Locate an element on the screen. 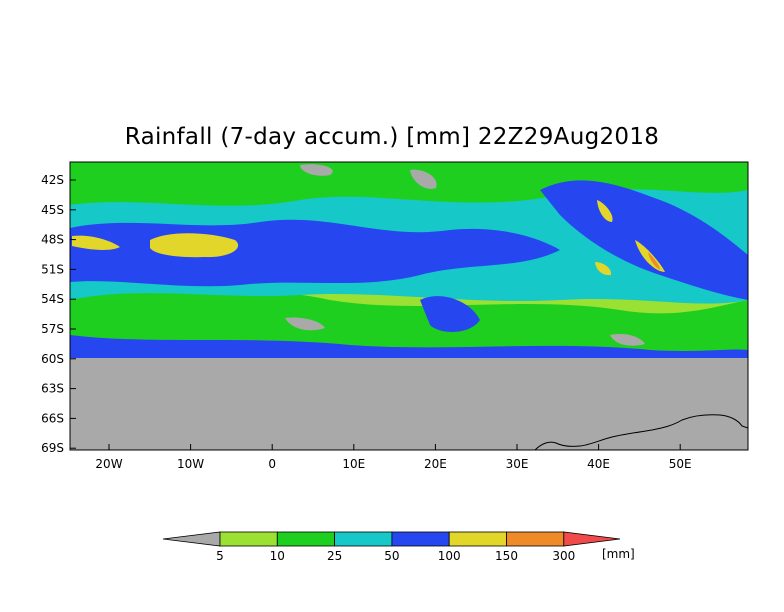 The image size is (784, 612). lat-label: 51S is located at coordinates (52, 269).